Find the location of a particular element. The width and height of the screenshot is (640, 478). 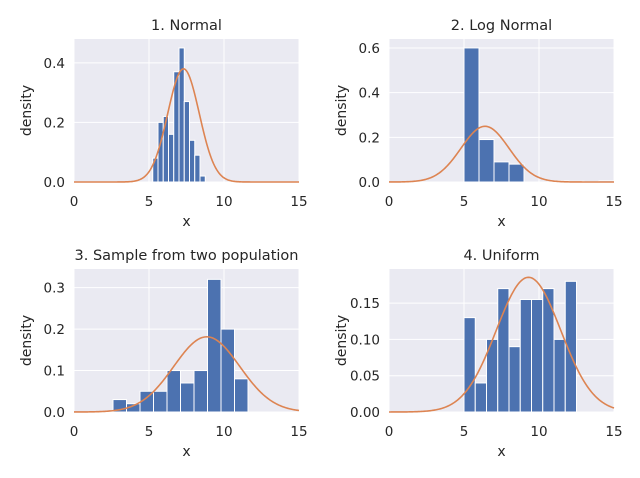

subplot-title: 3. Sample from two population is located at coordinates (187, 256).